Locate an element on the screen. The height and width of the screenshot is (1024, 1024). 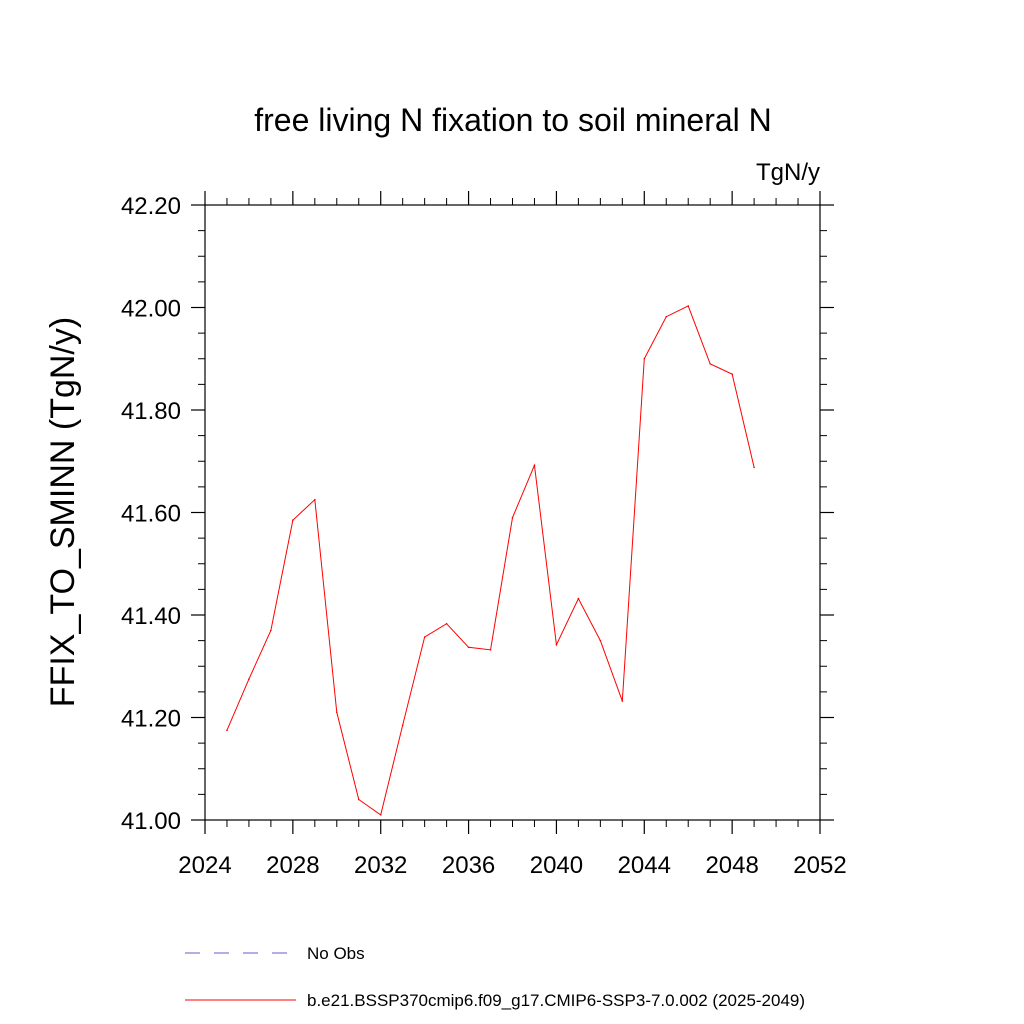
x-tick-label: 2052 is located at coordinates (819, 865).